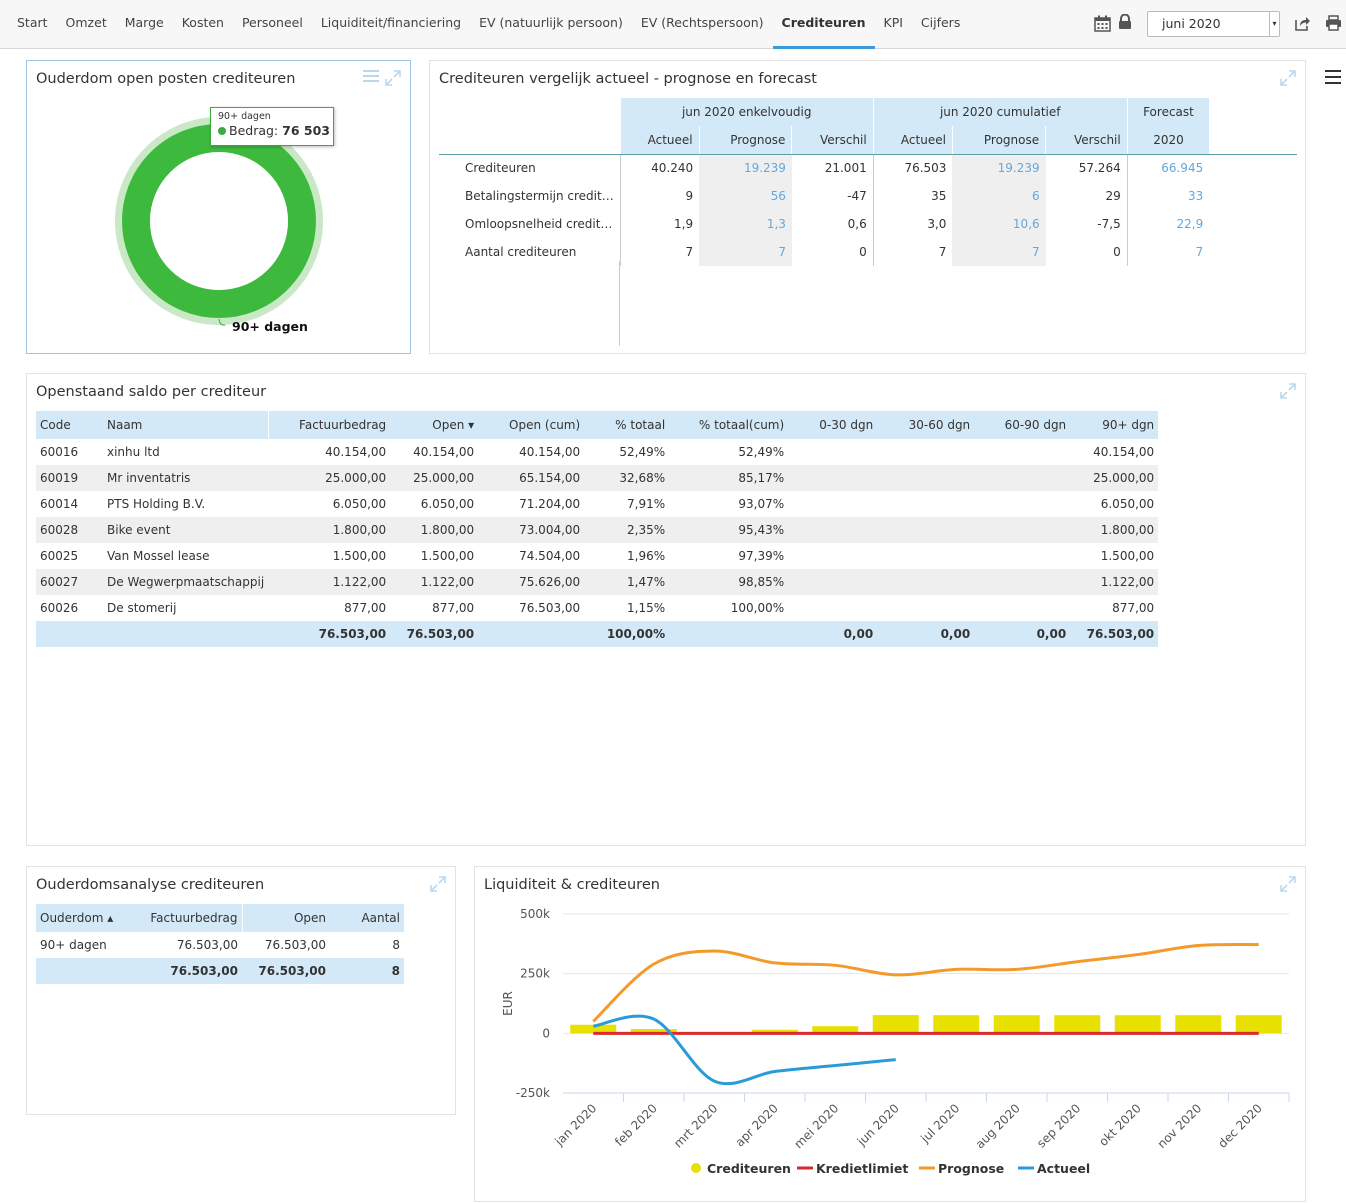 This screenshot has height=1203, width=1346. What do you see at coordinates (745, 196) in the screenshot?
I see `compare-cell: 56` at bounding box center [745, 196].